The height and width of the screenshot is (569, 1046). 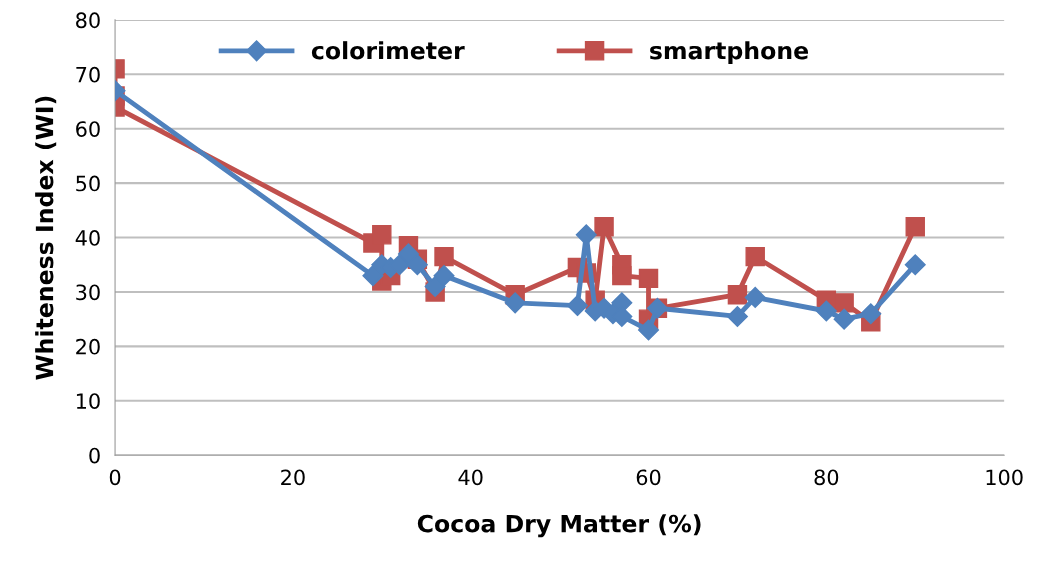 I want to click on legend-label: colorimeter, so click(x=388, y=50).